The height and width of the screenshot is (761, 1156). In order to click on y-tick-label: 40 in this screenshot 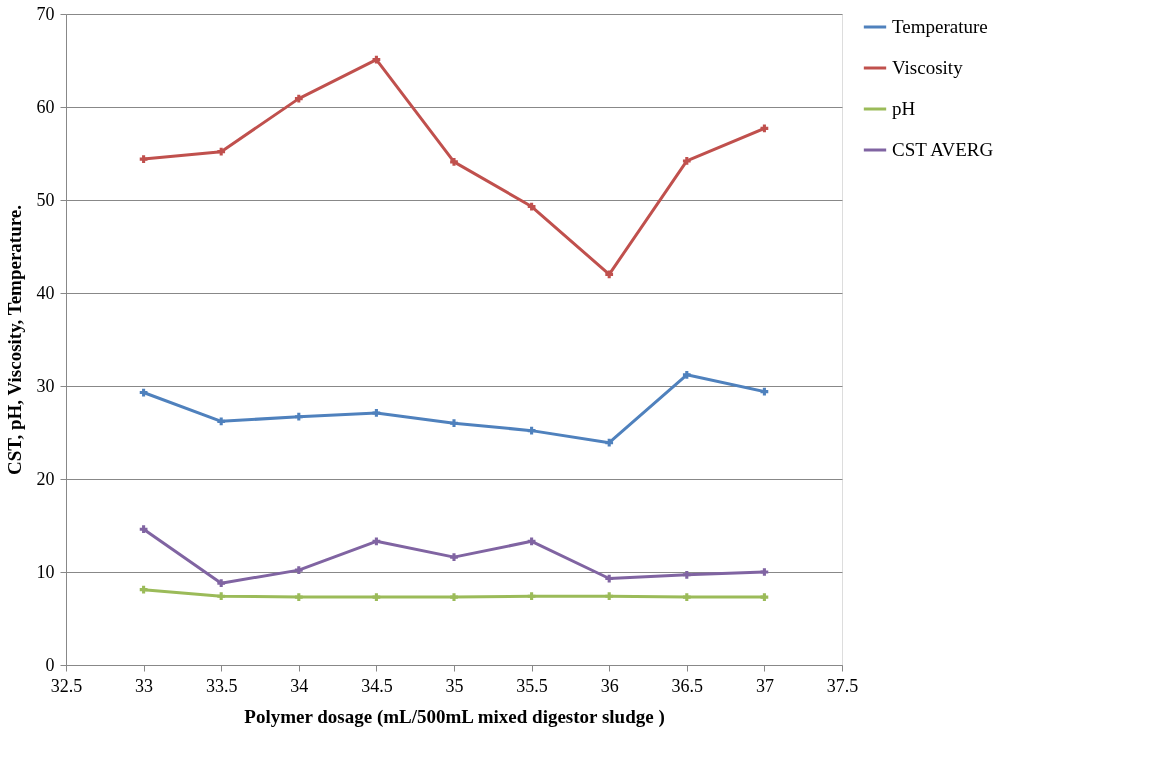, I will do `click(45, 292)`.